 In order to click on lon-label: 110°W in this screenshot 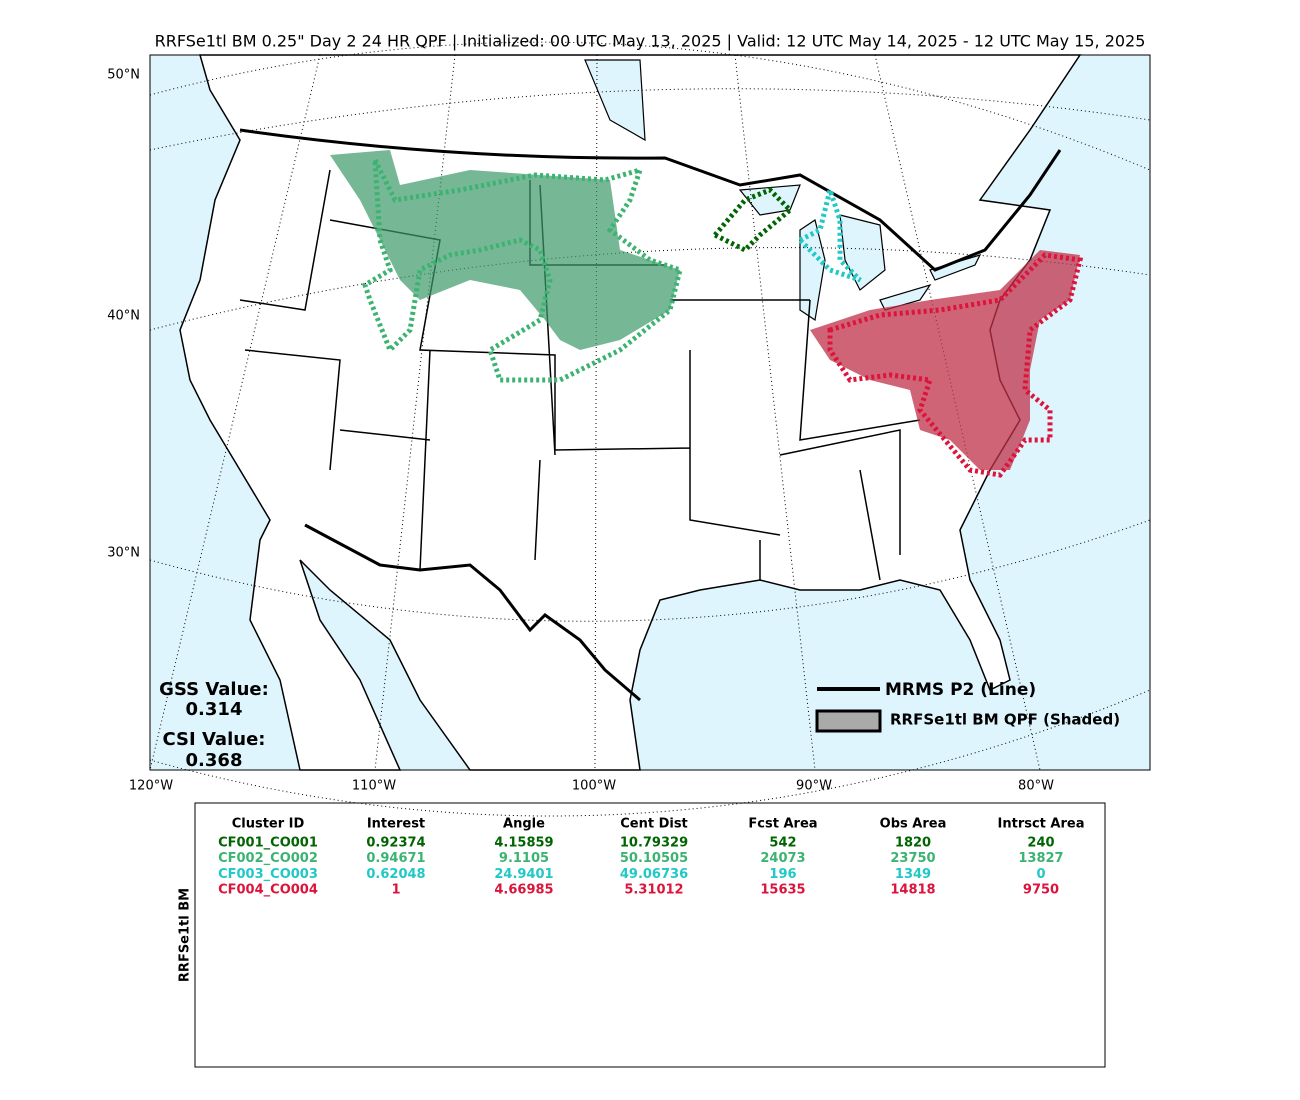, I will do `click(374, 786)`.